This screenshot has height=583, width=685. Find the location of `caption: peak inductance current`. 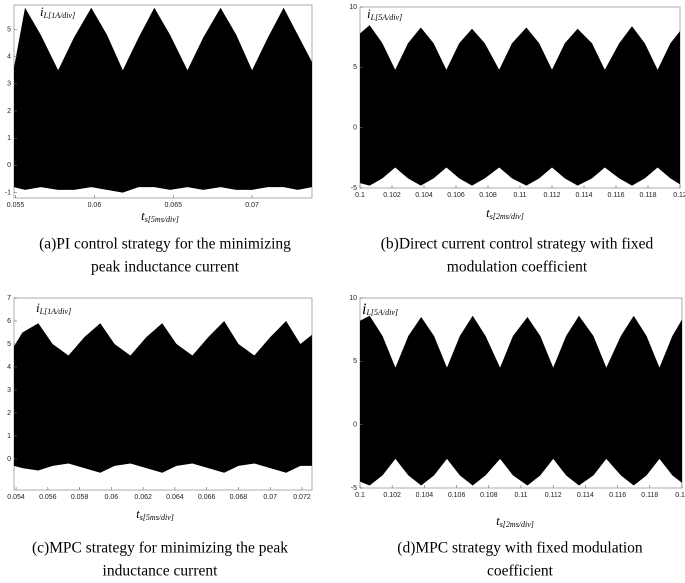

caption: peak inductance current is located at coordinates (165, 267).